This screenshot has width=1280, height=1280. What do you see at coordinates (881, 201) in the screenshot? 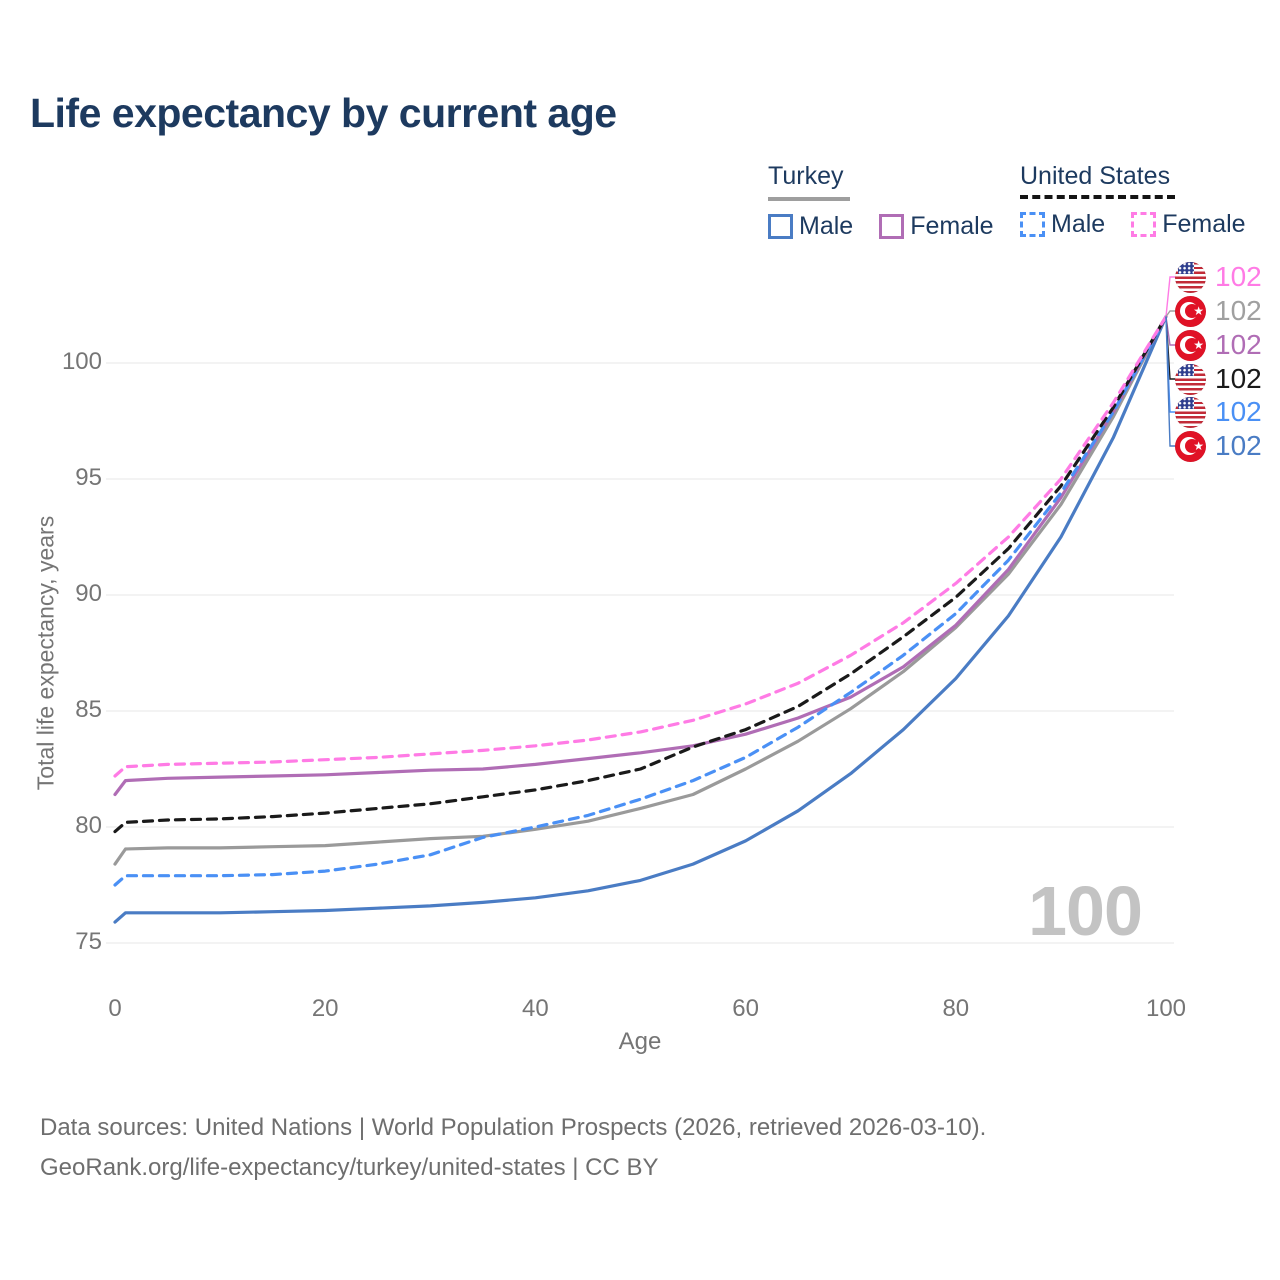
I see `legend-group-turkey: Turkey Male Female` at bounding box center [881, 201].